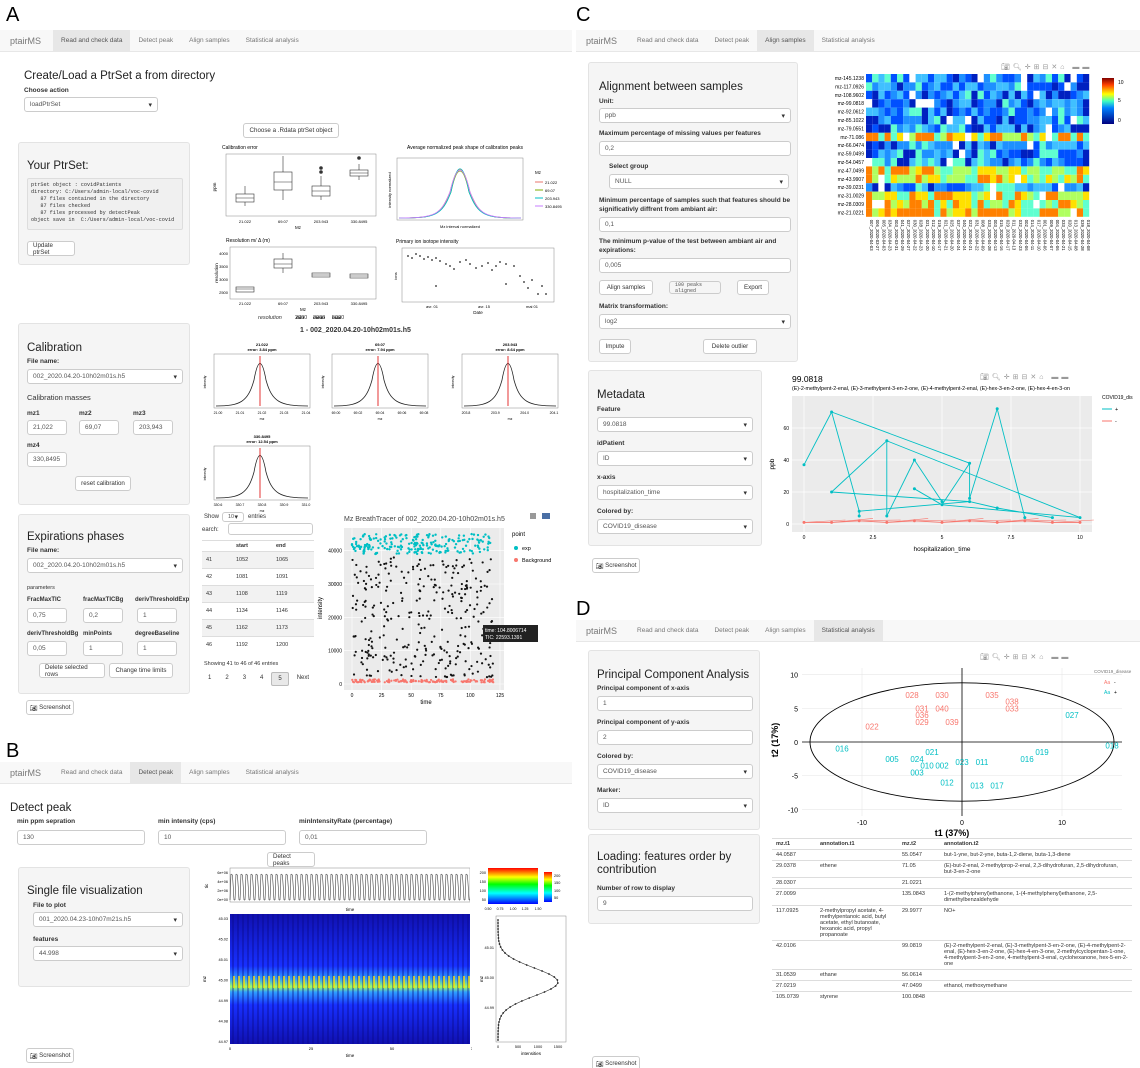 Image resolution: width=1140 pixels, height=1068 pixels. What do you see at coordinates (675, 492) in the screenshot?
I see `xaxis-select: hospitalization_time` at bounding box center [675, 492].